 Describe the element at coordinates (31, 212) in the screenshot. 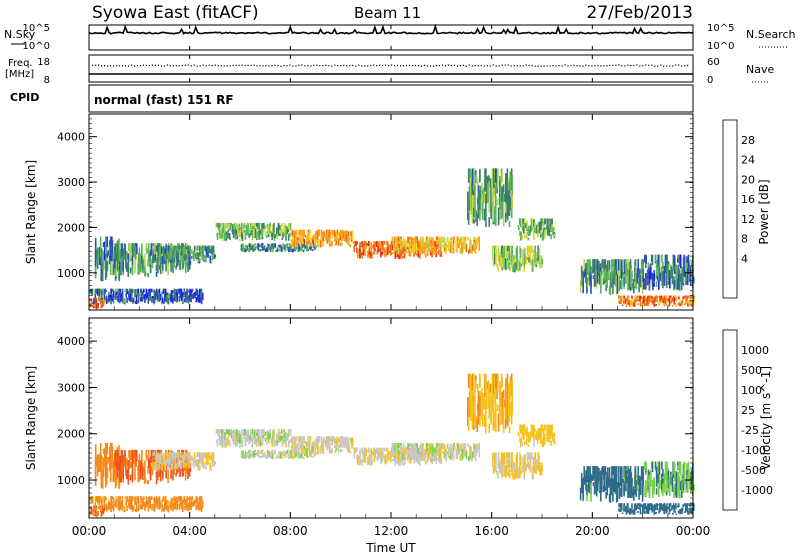

I see `power-ylabel: Slant Range [km]` at that location.